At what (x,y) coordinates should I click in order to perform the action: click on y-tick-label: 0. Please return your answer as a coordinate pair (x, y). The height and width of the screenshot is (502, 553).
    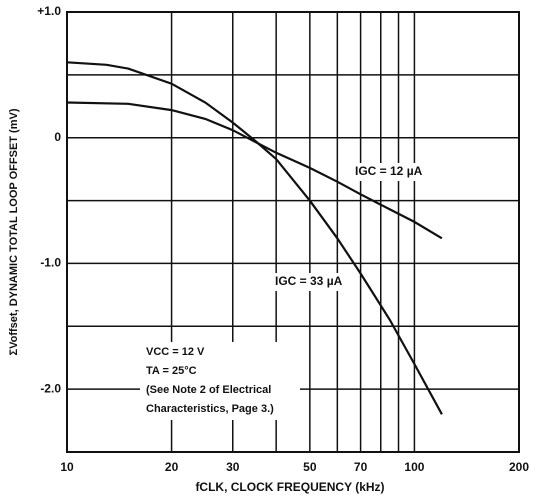
    Looking at the image, I should click on (57, 137).